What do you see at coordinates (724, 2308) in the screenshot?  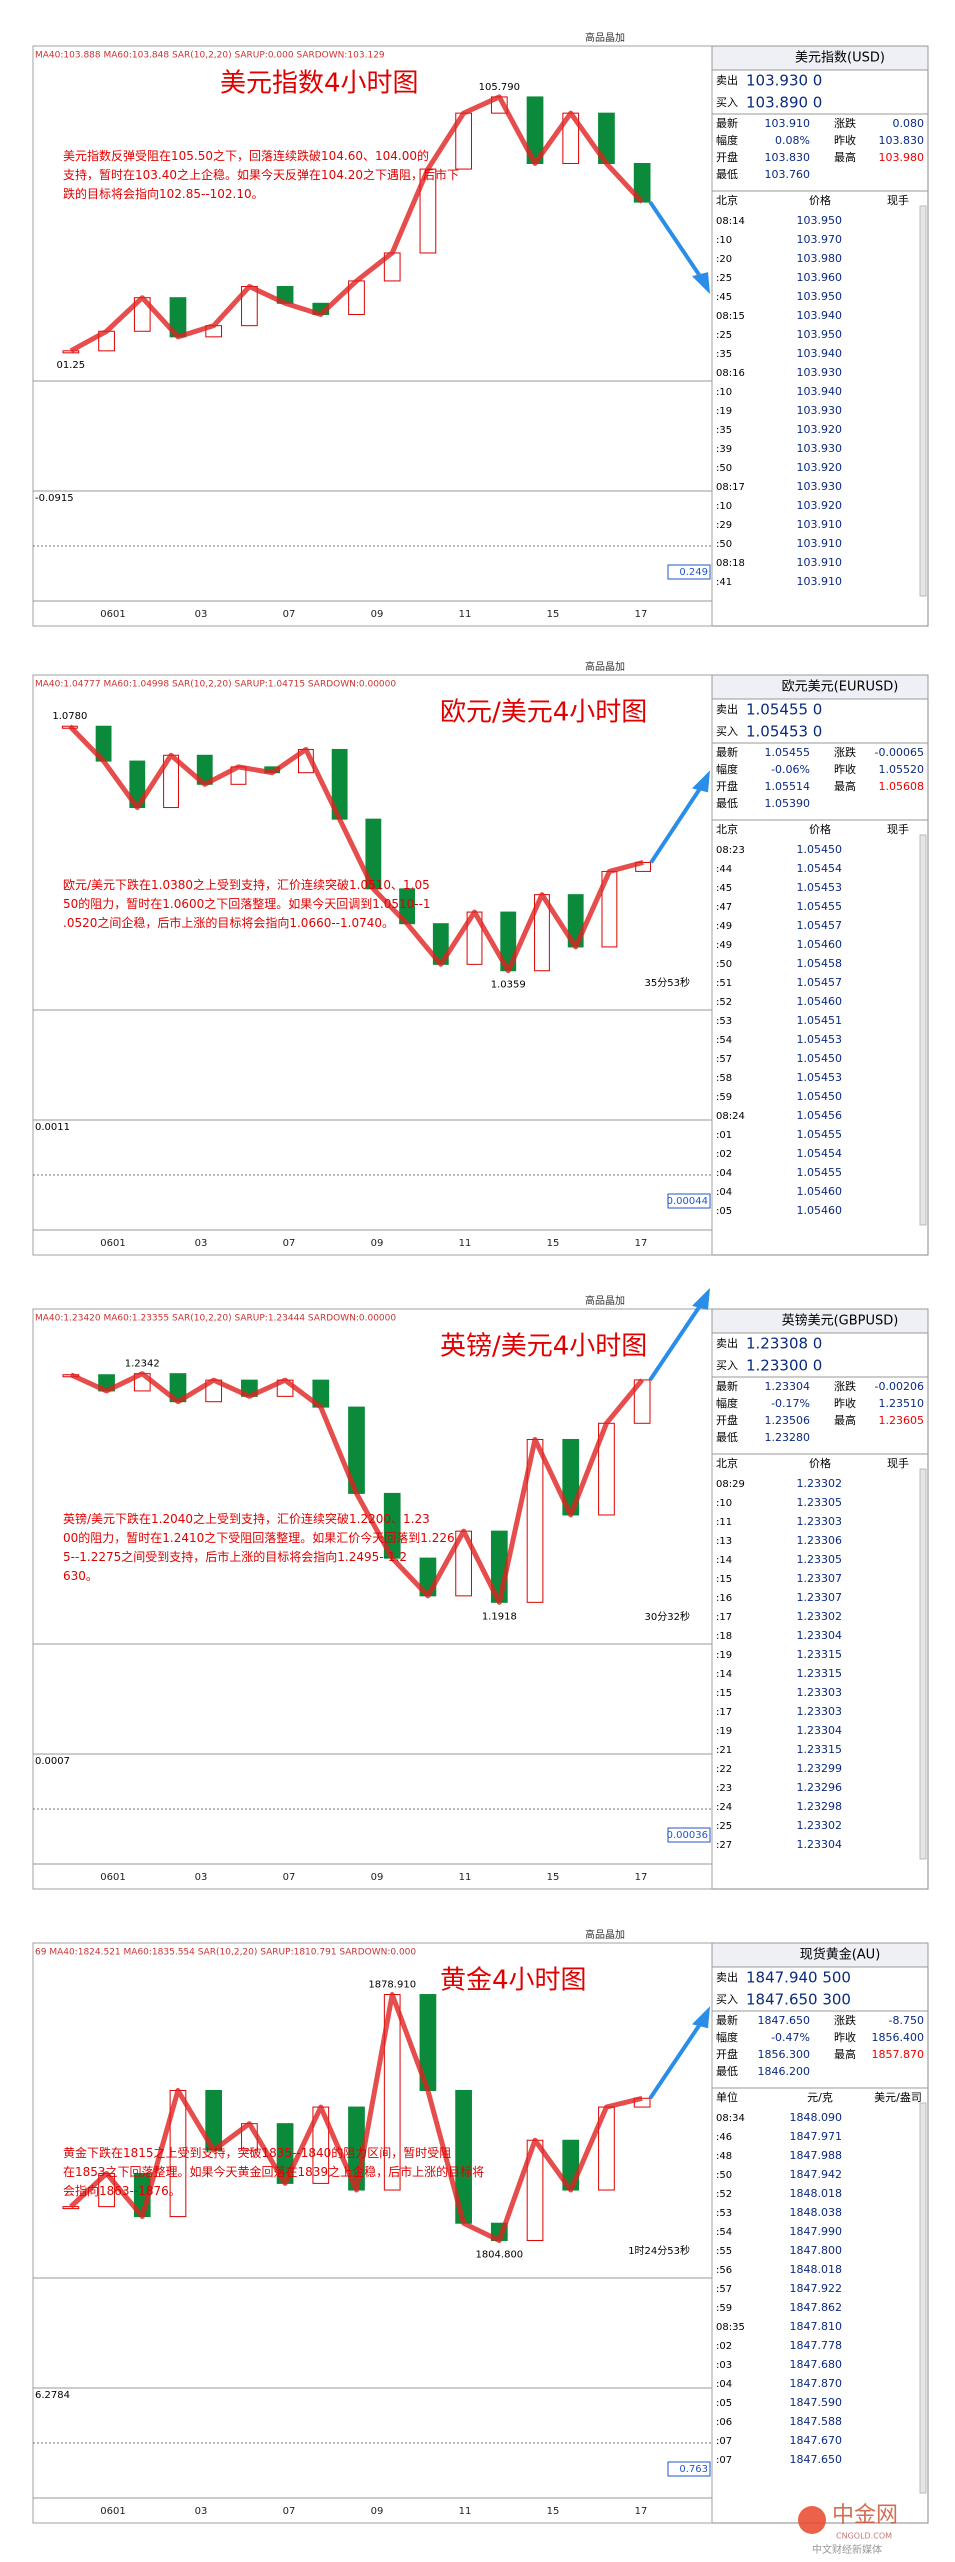 I see `tick-time: :59` at bounding box center [724, 2308].